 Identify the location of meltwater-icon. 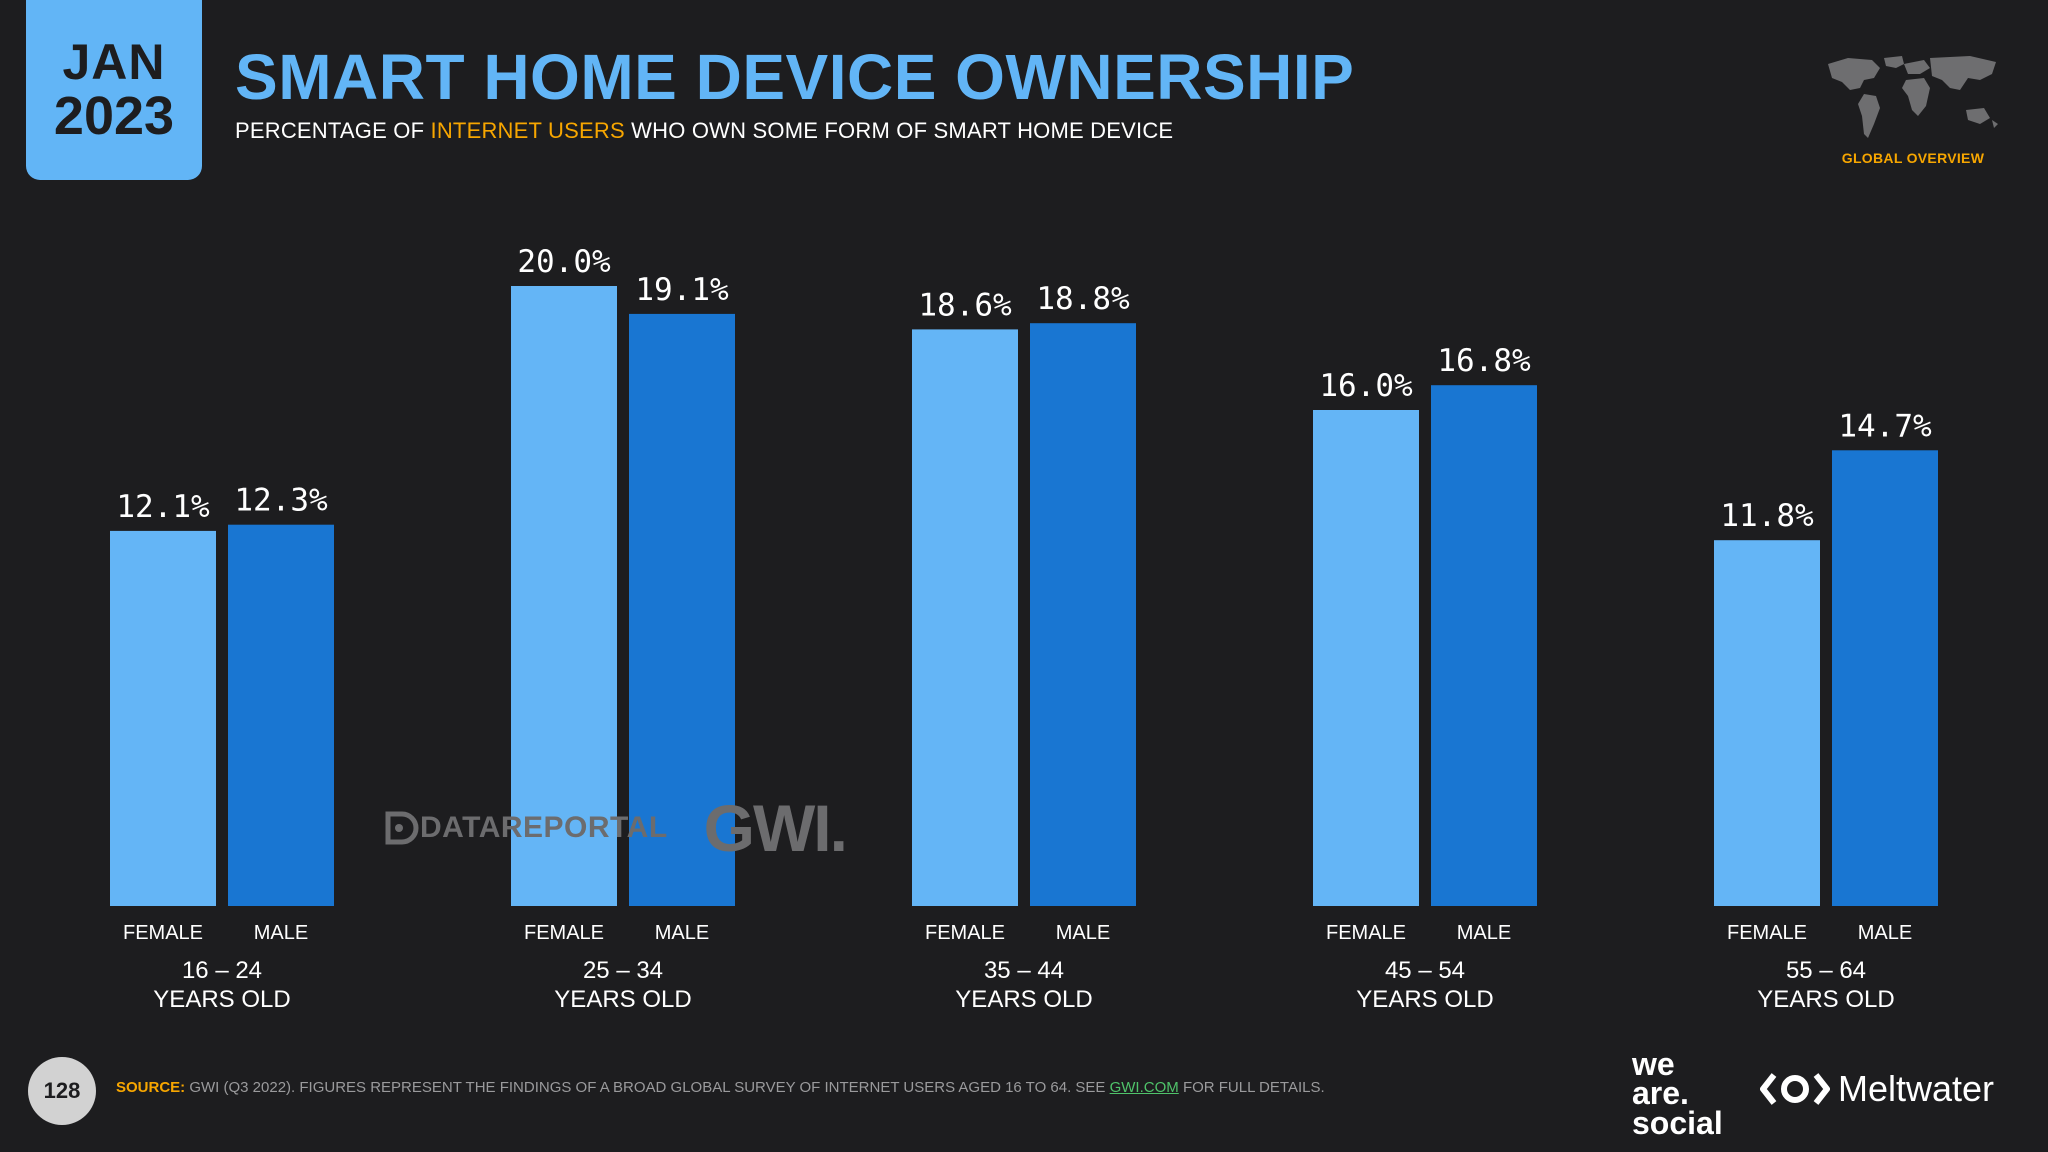
(1795, 1089).